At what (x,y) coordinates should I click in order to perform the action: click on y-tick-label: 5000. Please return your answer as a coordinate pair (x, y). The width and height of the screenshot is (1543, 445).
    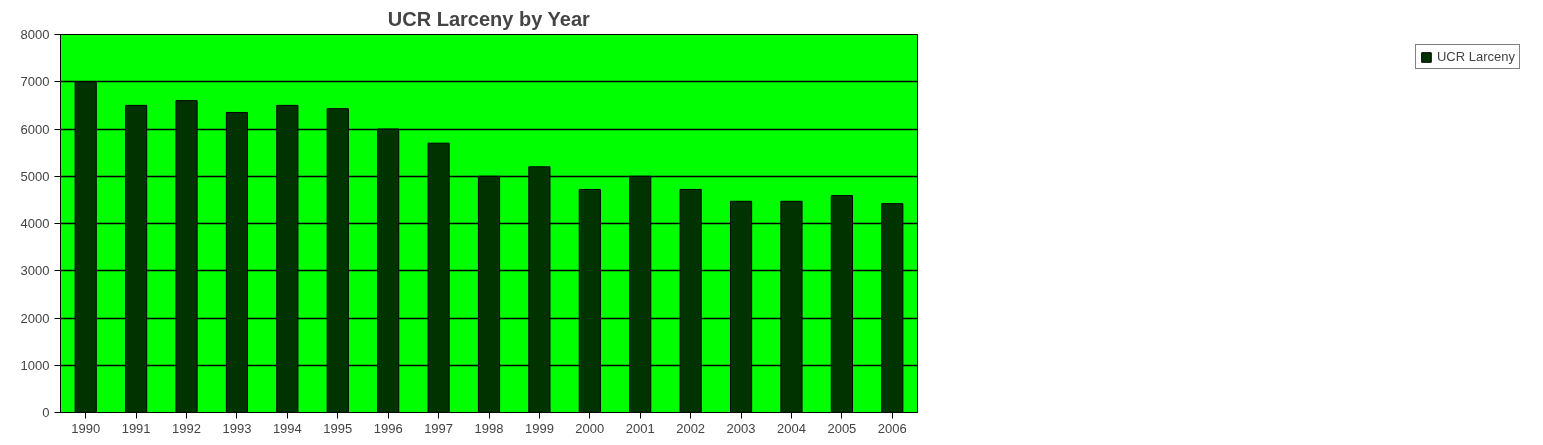
    Looking at the image, I should click on (35, 176).